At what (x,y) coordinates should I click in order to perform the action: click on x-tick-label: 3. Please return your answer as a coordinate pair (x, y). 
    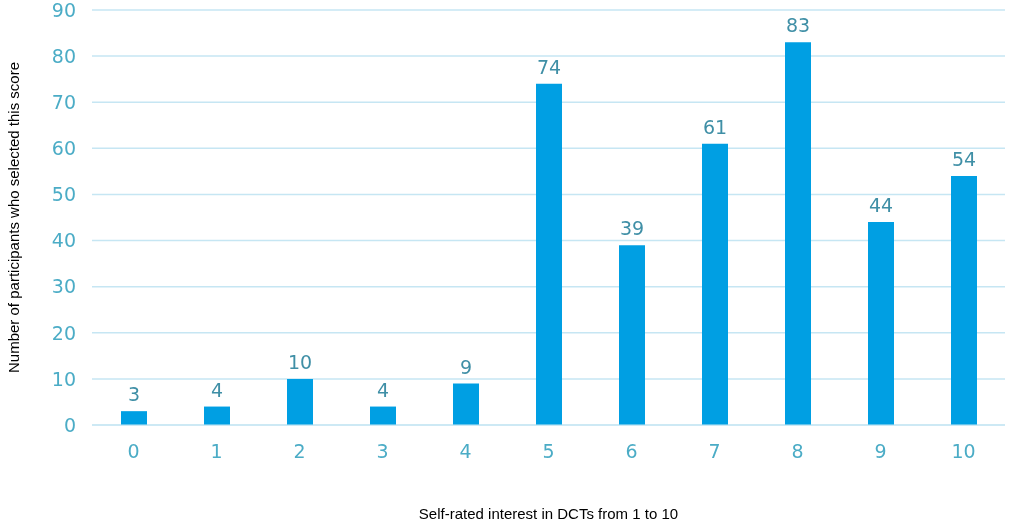
    Looking at the image, I should click on (382, 451).